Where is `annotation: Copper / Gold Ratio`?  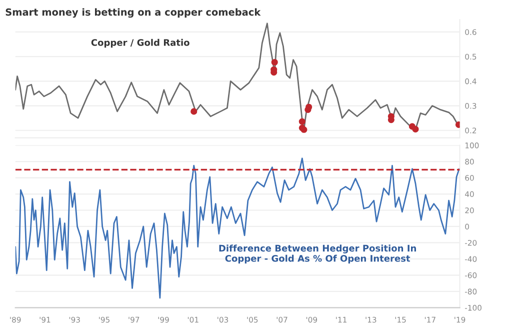 annotation: Copper / Gold Ratio is located at coordinates (140, 43).